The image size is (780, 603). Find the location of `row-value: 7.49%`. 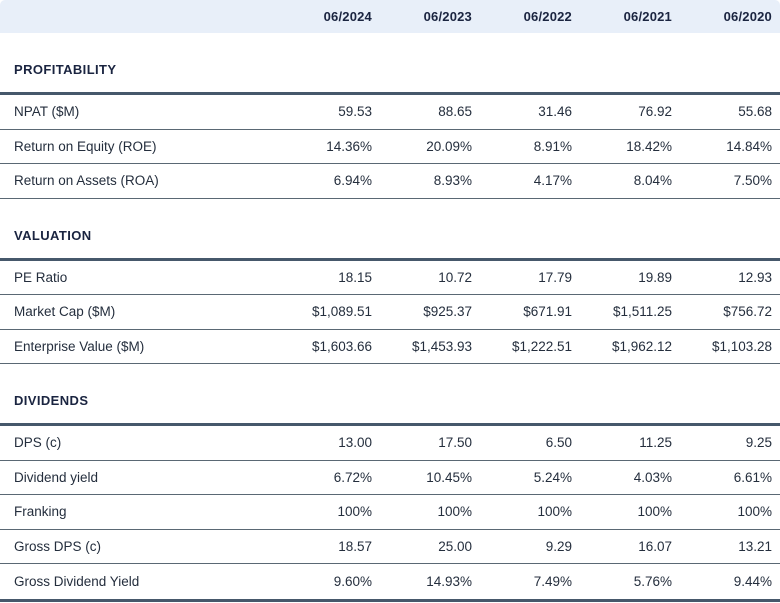

row-value: 7.49% is located at coordinates (552, 581).